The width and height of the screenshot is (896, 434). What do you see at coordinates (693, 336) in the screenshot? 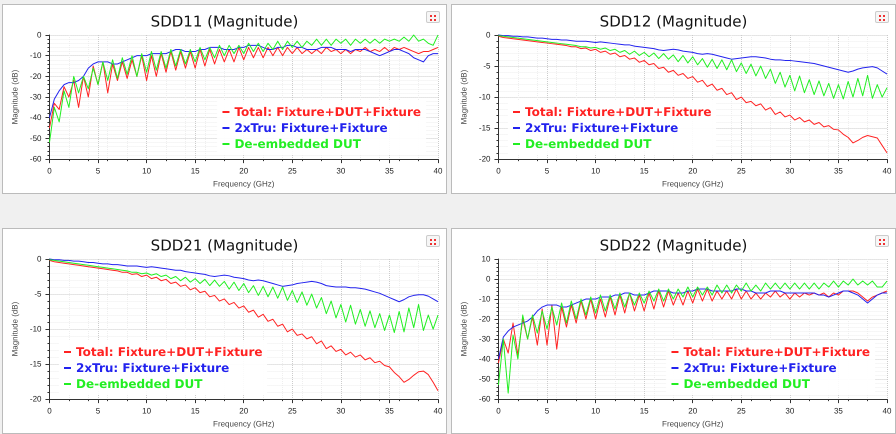
I see `line-series` at bounding box center [693, 336].